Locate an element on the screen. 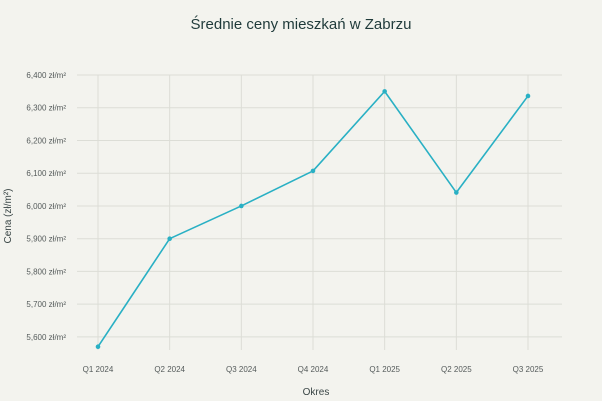 The image size is (602, 401). x-tick-label: Q1 2024 is located at coordinates (98, 369).